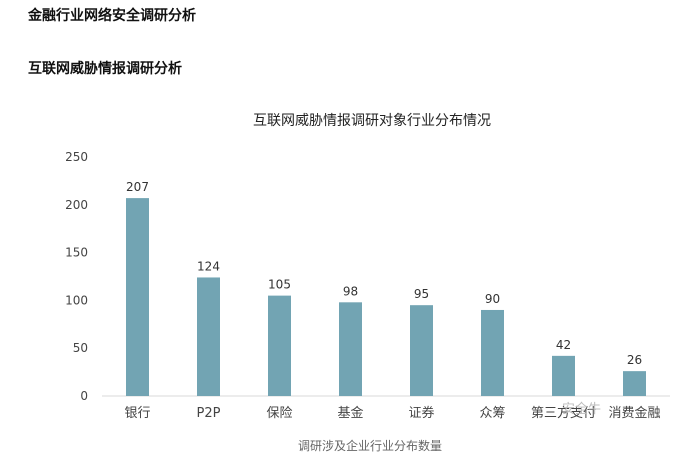 The height and width of the screenshot is (460, 699). I want to click on data-label: 124, so click(208, 266).